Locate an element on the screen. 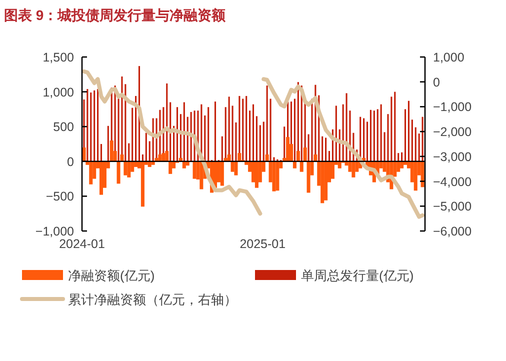  y-tick-label: 500 is located at coordinates (63, 127).